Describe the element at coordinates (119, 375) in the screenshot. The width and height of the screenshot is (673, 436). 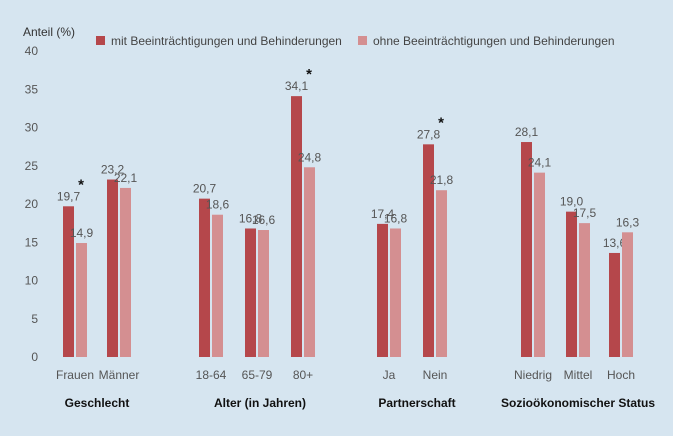
I see `category-label: Männer` at that location.